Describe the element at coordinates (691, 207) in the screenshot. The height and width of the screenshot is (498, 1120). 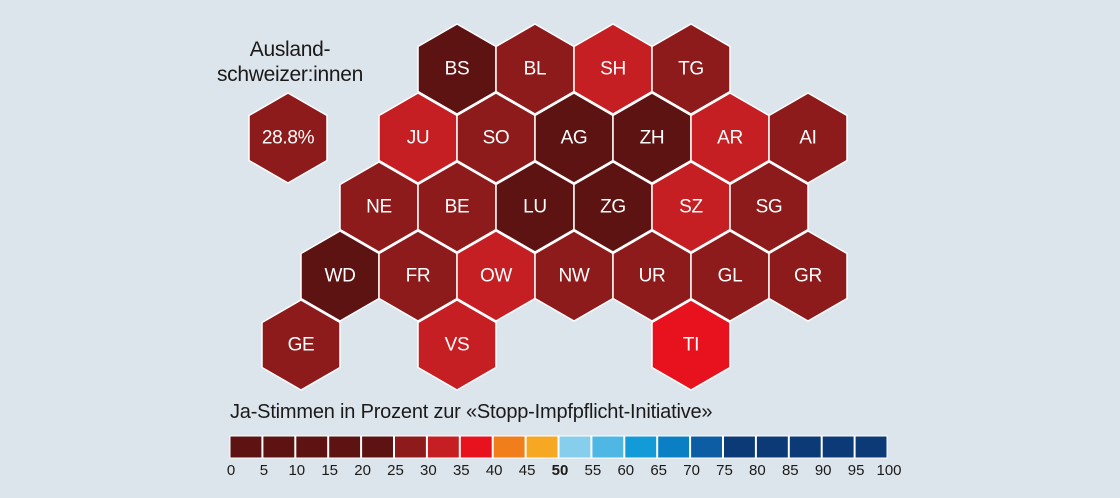
I see `canton-hex-sz-label: SZ` at that location.